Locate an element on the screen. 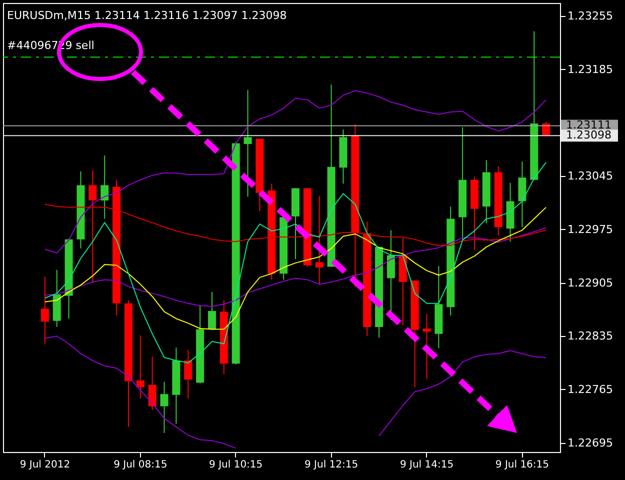 The width and height of the screenshot is (625, 480). y-tick-label: 1.22835 is located at coordinates (590, 336).